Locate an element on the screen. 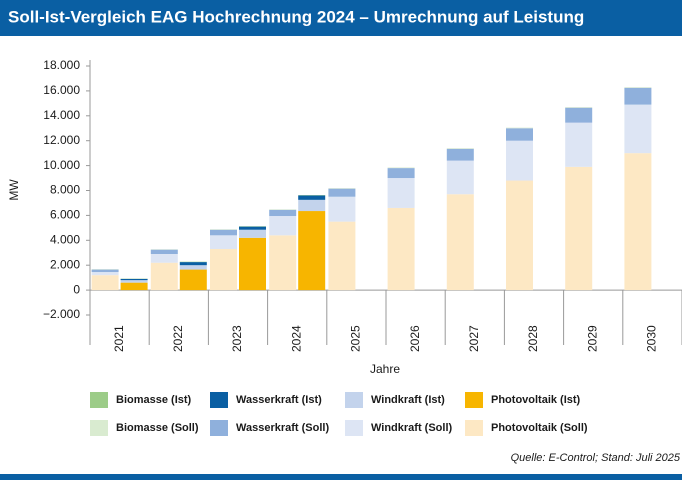  x-tick-label: 2023 is located at coordinates (237, 338).